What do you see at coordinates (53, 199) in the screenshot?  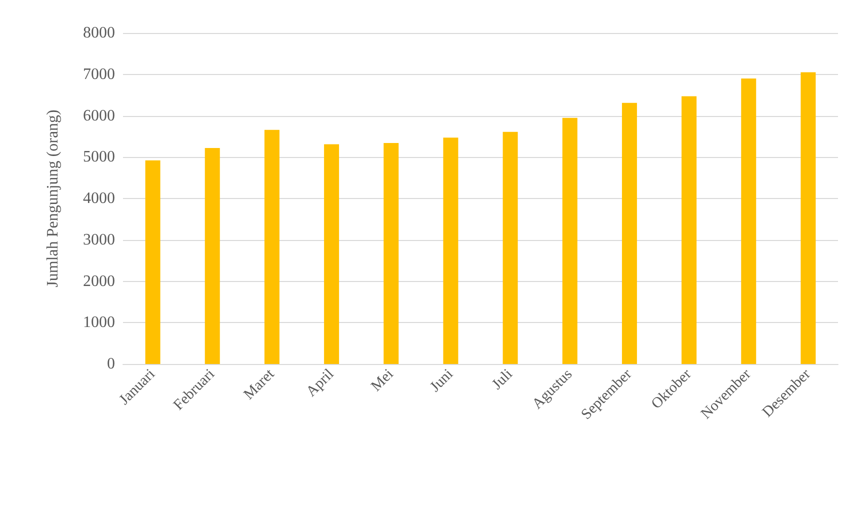 I see `y-axis-title: Jumlah Pengunjung (orang)` at bounding box center [53, 199].